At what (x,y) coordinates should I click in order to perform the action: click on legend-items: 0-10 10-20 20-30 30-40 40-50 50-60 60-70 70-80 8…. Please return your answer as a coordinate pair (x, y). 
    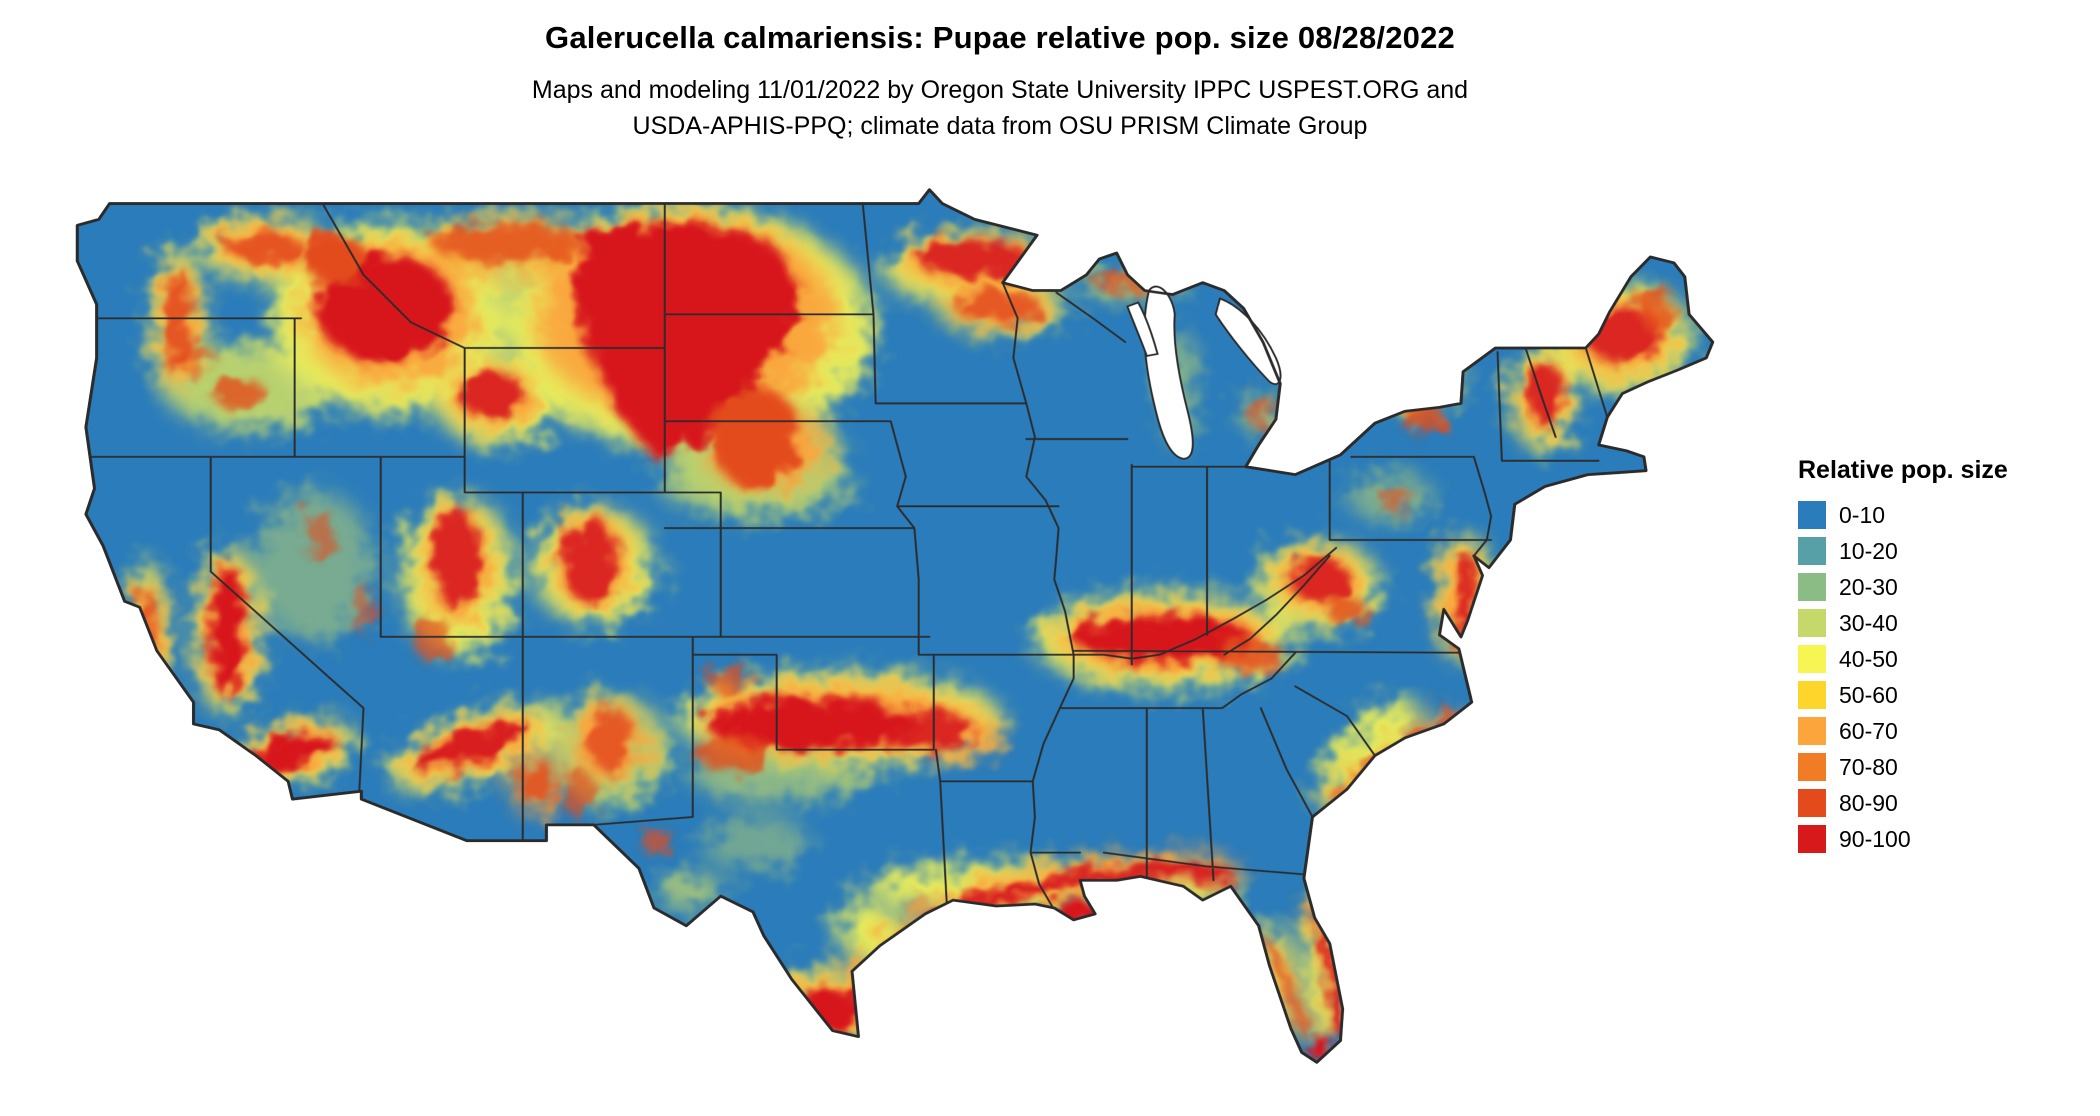
    Looking at the image, I should click on (1903, 677).